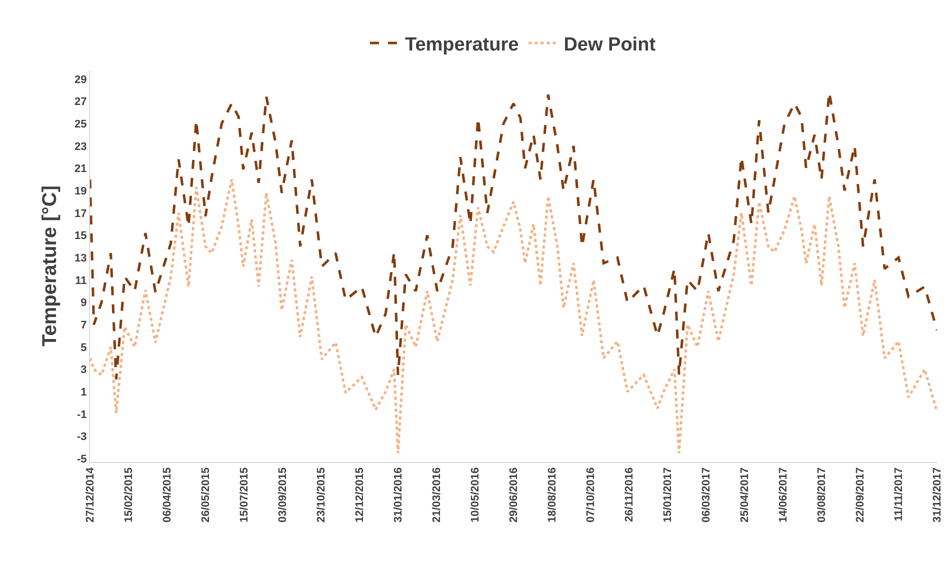 This screenshot has height=568, width=948. Describe the element at coordinates (552, 494) in the screenshot. I see `x-tick-label: 18/08/2016` at that location.